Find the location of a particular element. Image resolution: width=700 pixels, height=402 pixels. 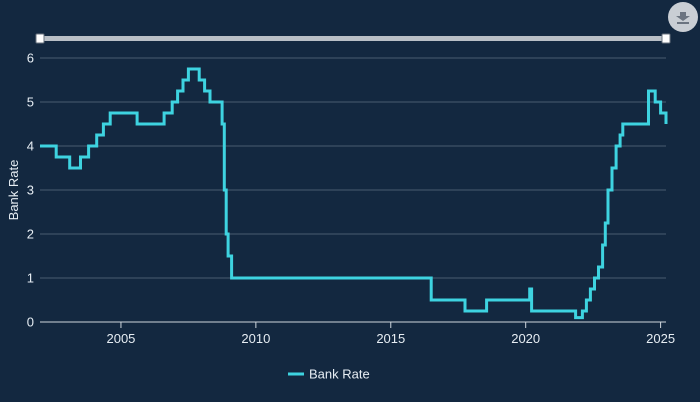

legend: Bank Rate is located at coordinates (329, 374).